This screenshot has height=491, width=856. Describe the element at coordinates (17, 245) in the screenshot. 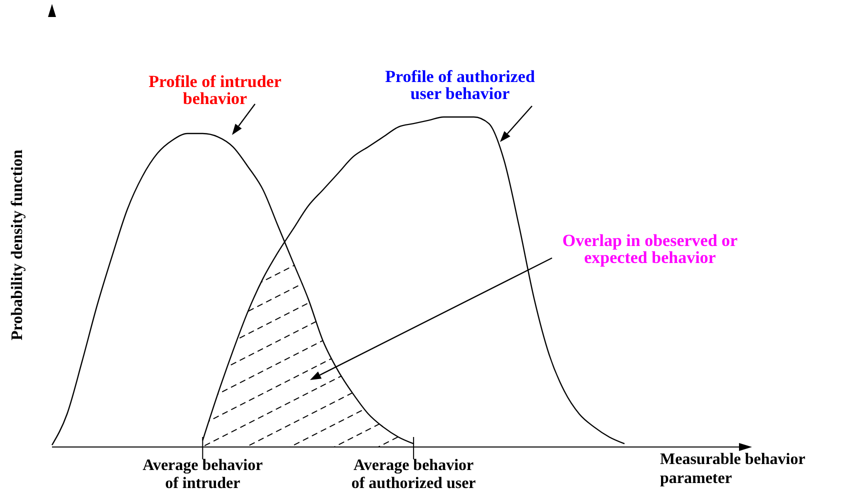

I see `y-axis-title: Probability density function` at that location.